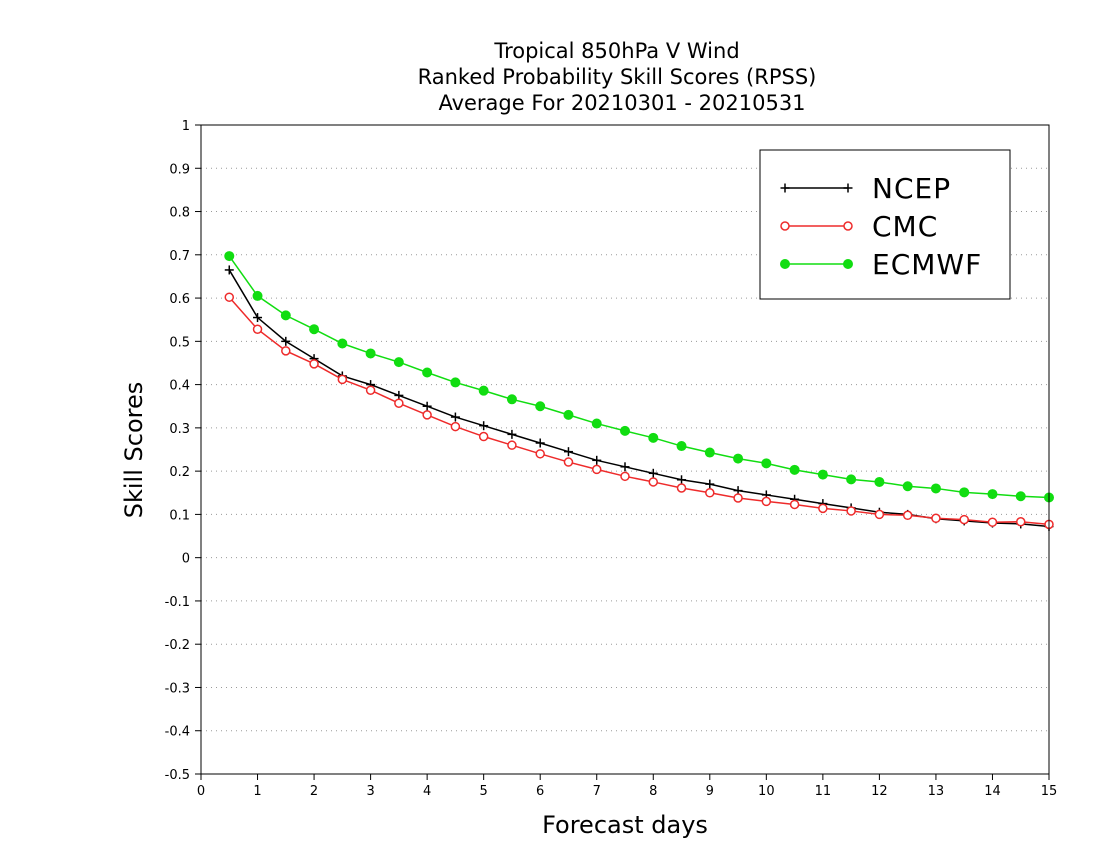 This screenshot has height=850, width=1100. What do you see at coordinates (653, 791) in the screenshot?
I see `x-tick-label: 8` at bounding box center [653, 791].